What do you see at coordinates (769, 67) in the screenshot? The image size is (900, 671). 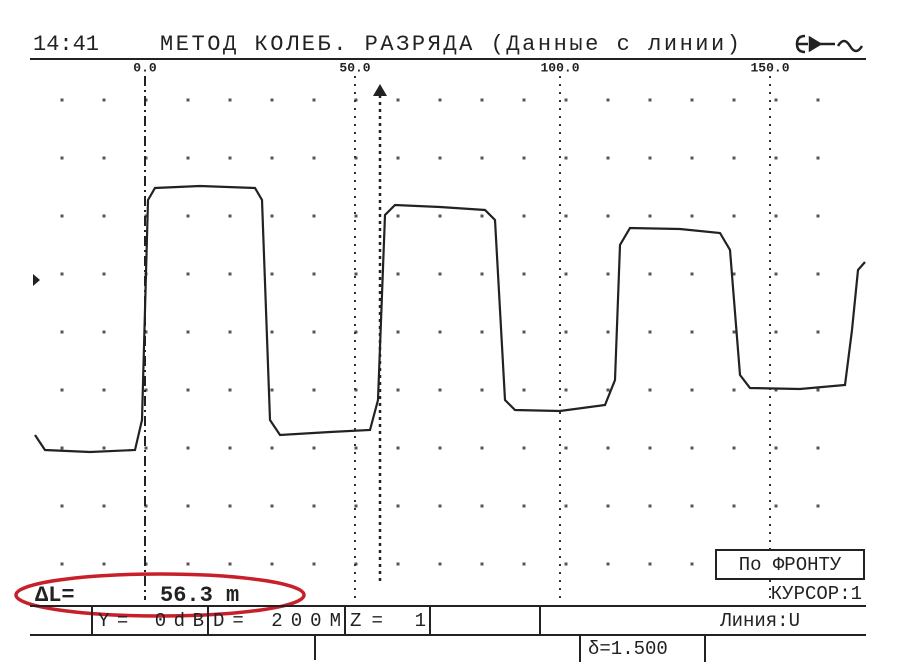 I see `scale-label: 150.0` at bounding box center [769, 67].